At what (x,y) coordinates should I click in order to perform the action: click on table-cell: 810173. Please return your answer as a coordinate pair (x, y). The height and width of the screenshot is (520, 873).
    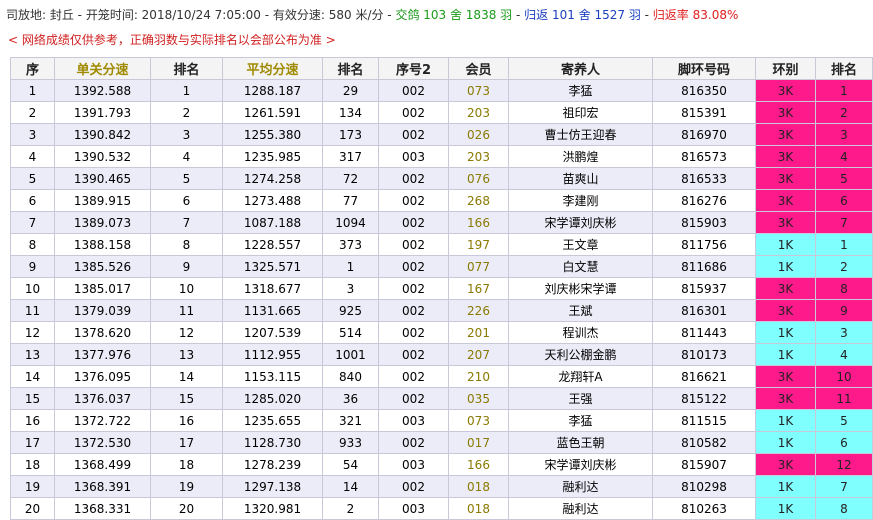
    Looking at the image, I should click on (704, 354).